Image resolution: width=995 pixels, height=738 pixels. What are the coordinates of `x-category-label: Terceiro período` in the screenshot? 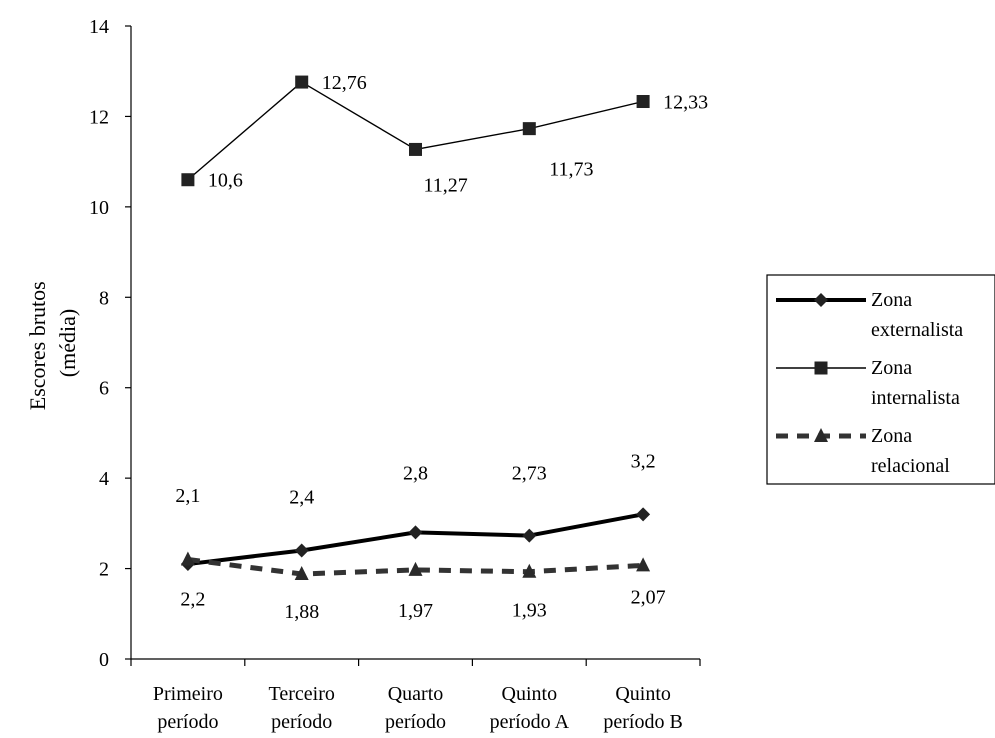 It's located at (302, 708).